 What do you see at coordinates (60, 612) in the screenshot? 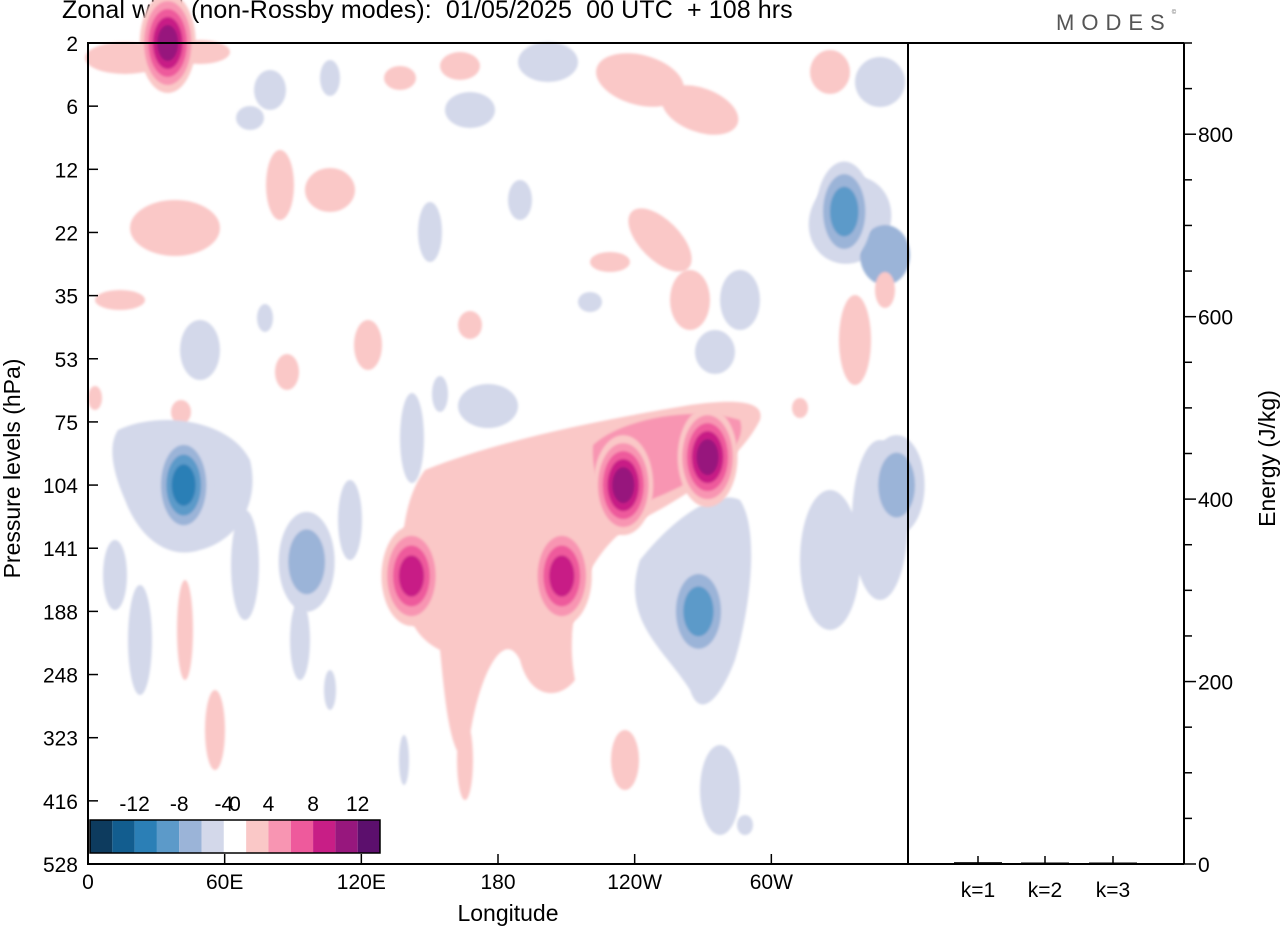
I see `y-tick-label: 188` at bounding box center [60, 612].